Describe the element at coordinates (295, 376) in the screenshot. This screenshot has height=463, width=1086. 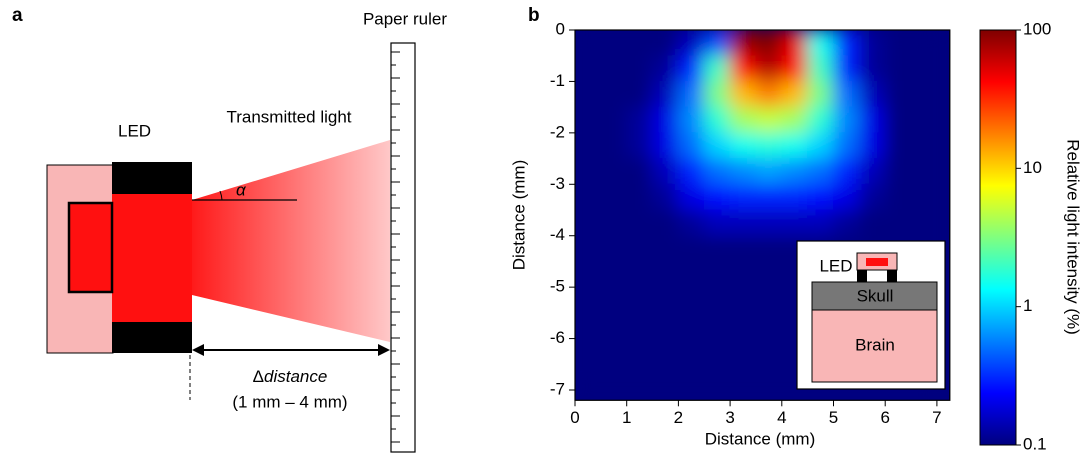
I see `distance-word: distance` at that location.